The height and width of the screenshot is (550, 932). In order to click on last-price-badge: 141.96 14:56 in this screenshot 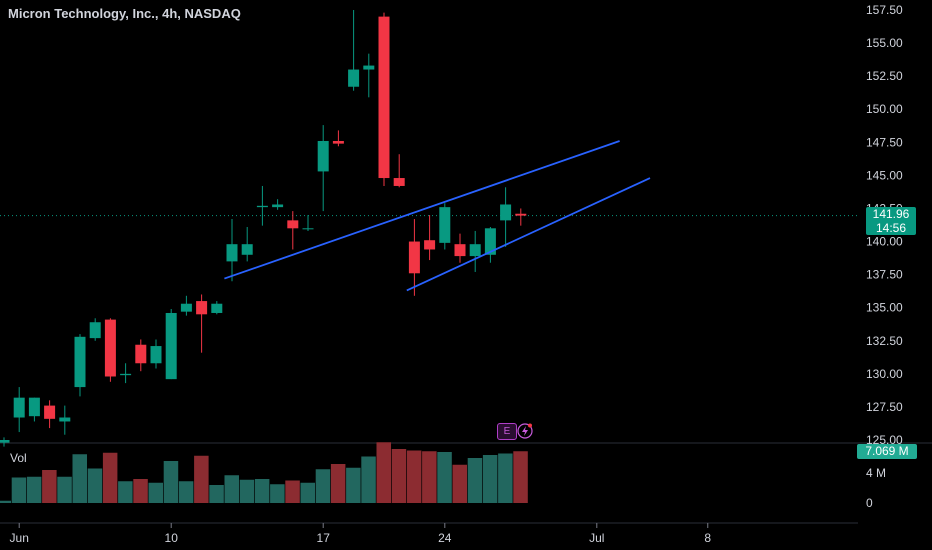, I will do `click(891, 221)`.